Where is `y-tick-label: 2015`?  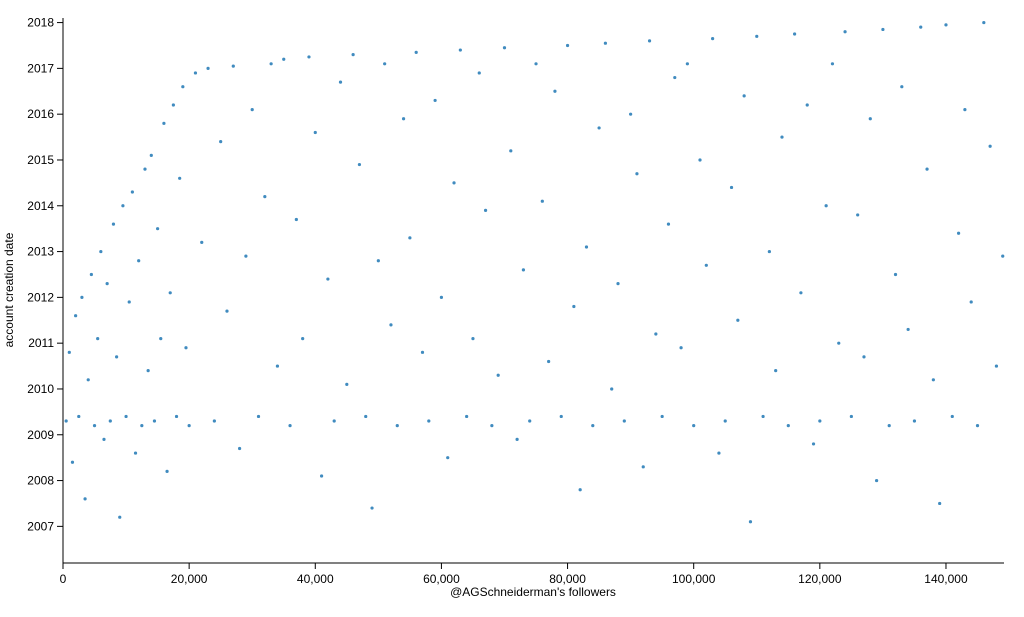
y-tick-label: 2015 is located at coordinates (40, 160).